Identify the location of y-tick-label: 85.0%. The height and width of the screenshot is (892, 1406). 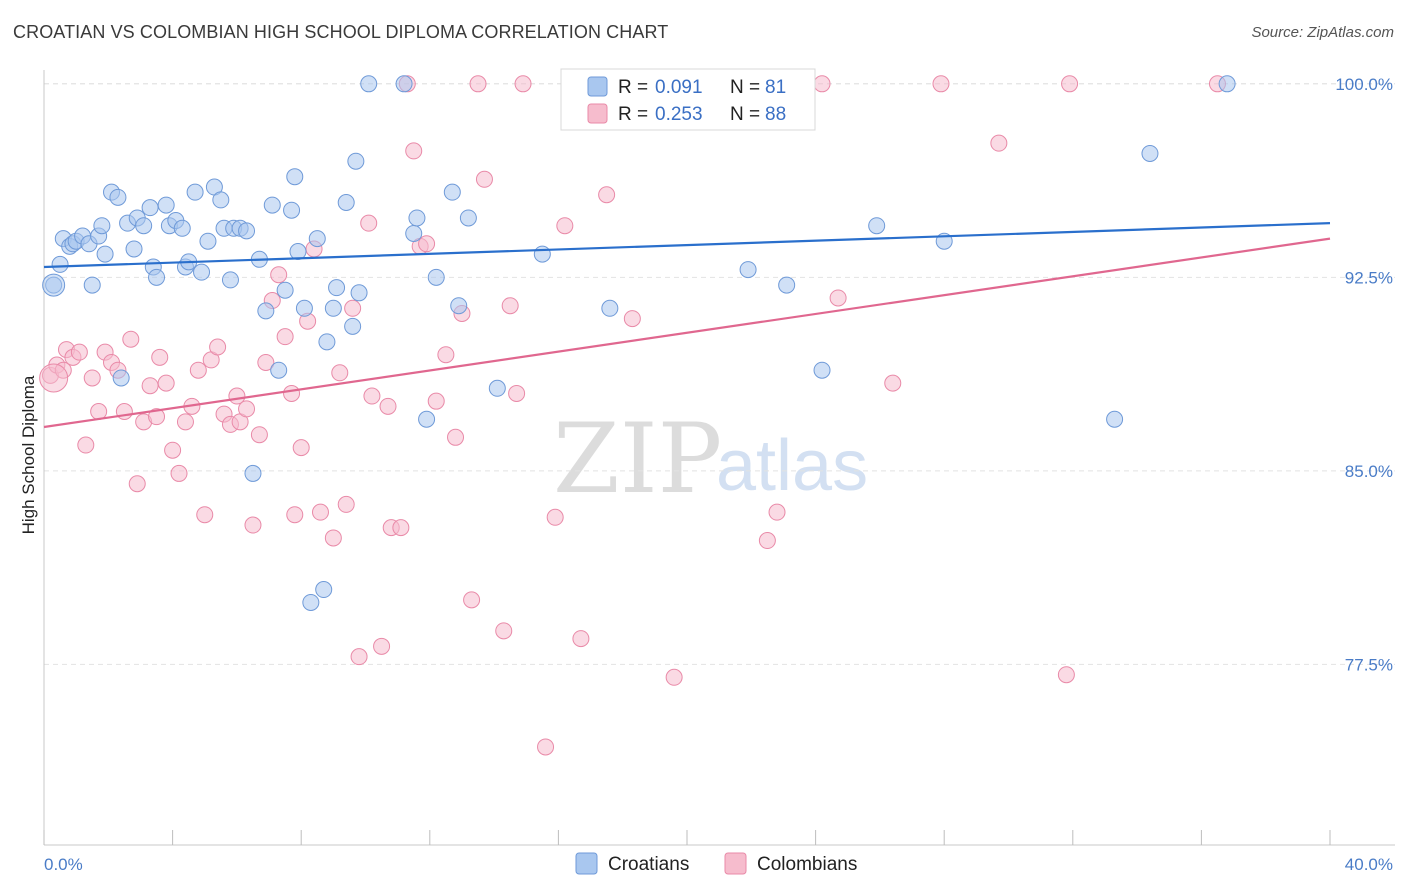
(1369, 471).